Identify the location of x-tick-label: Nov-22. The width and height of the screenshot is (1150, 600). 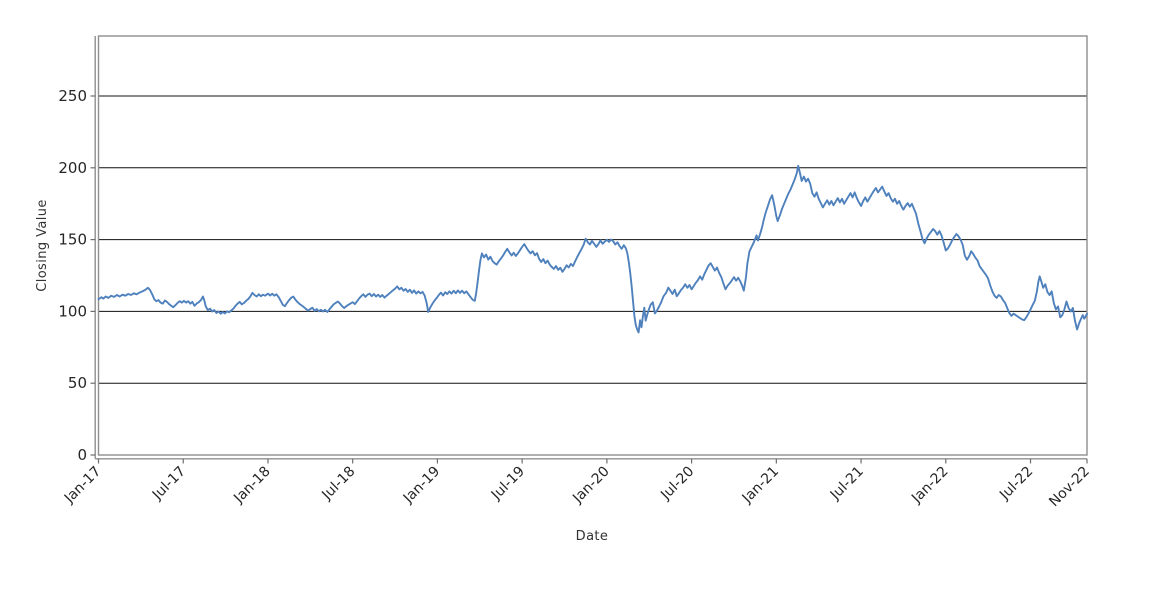
(1069, 487).